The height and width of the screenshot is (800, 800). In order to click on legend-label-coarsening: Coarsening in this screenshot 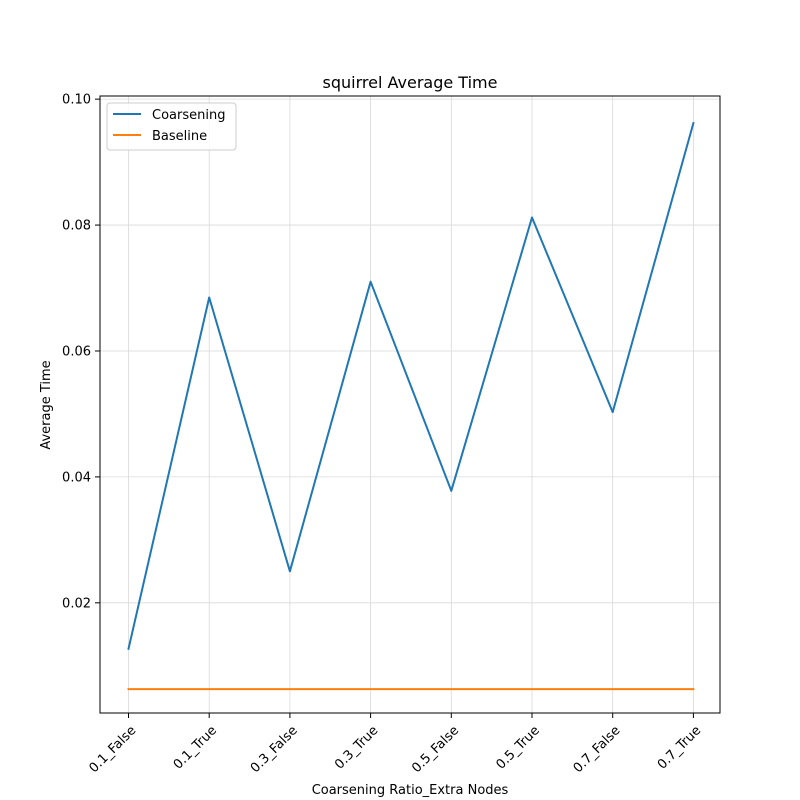, I will do `click(188, 115)`.